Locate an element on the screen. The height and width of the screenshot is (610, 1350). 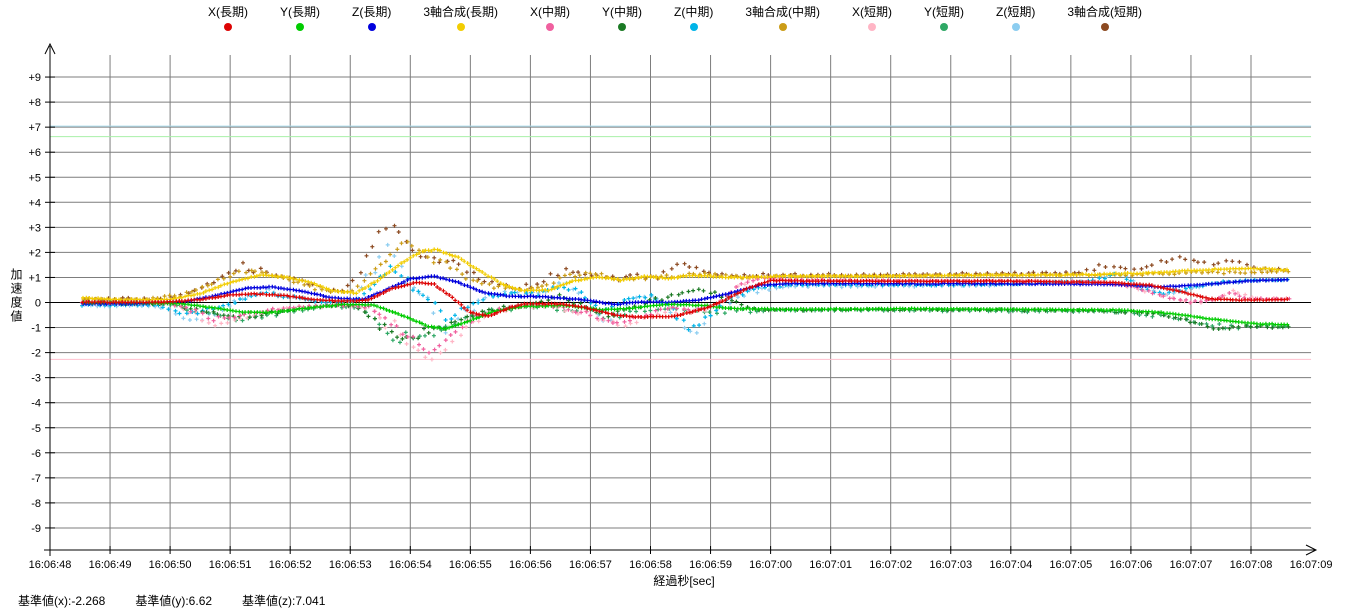
legend-item-sum3-short: 3軸合成(短期) is located at coordinates (1104, 18).